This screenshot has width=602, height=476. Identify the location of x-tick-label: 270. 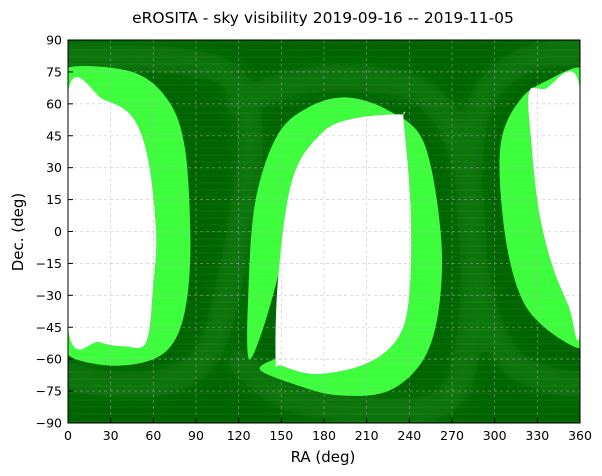
(452, 435).